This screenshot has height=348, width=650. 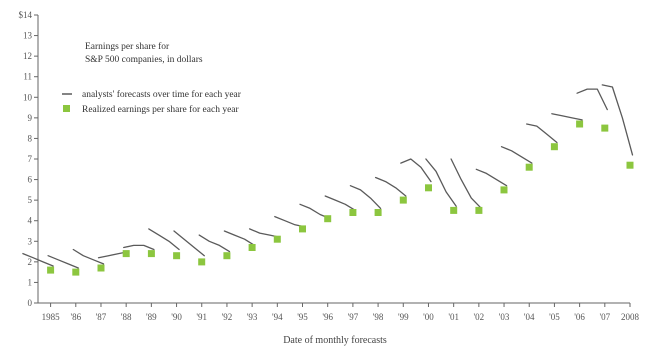 What do you see at coordinates (164, 239) in the screenshot?
I see `forecast-line-1990` at bounding box center [164, 239].